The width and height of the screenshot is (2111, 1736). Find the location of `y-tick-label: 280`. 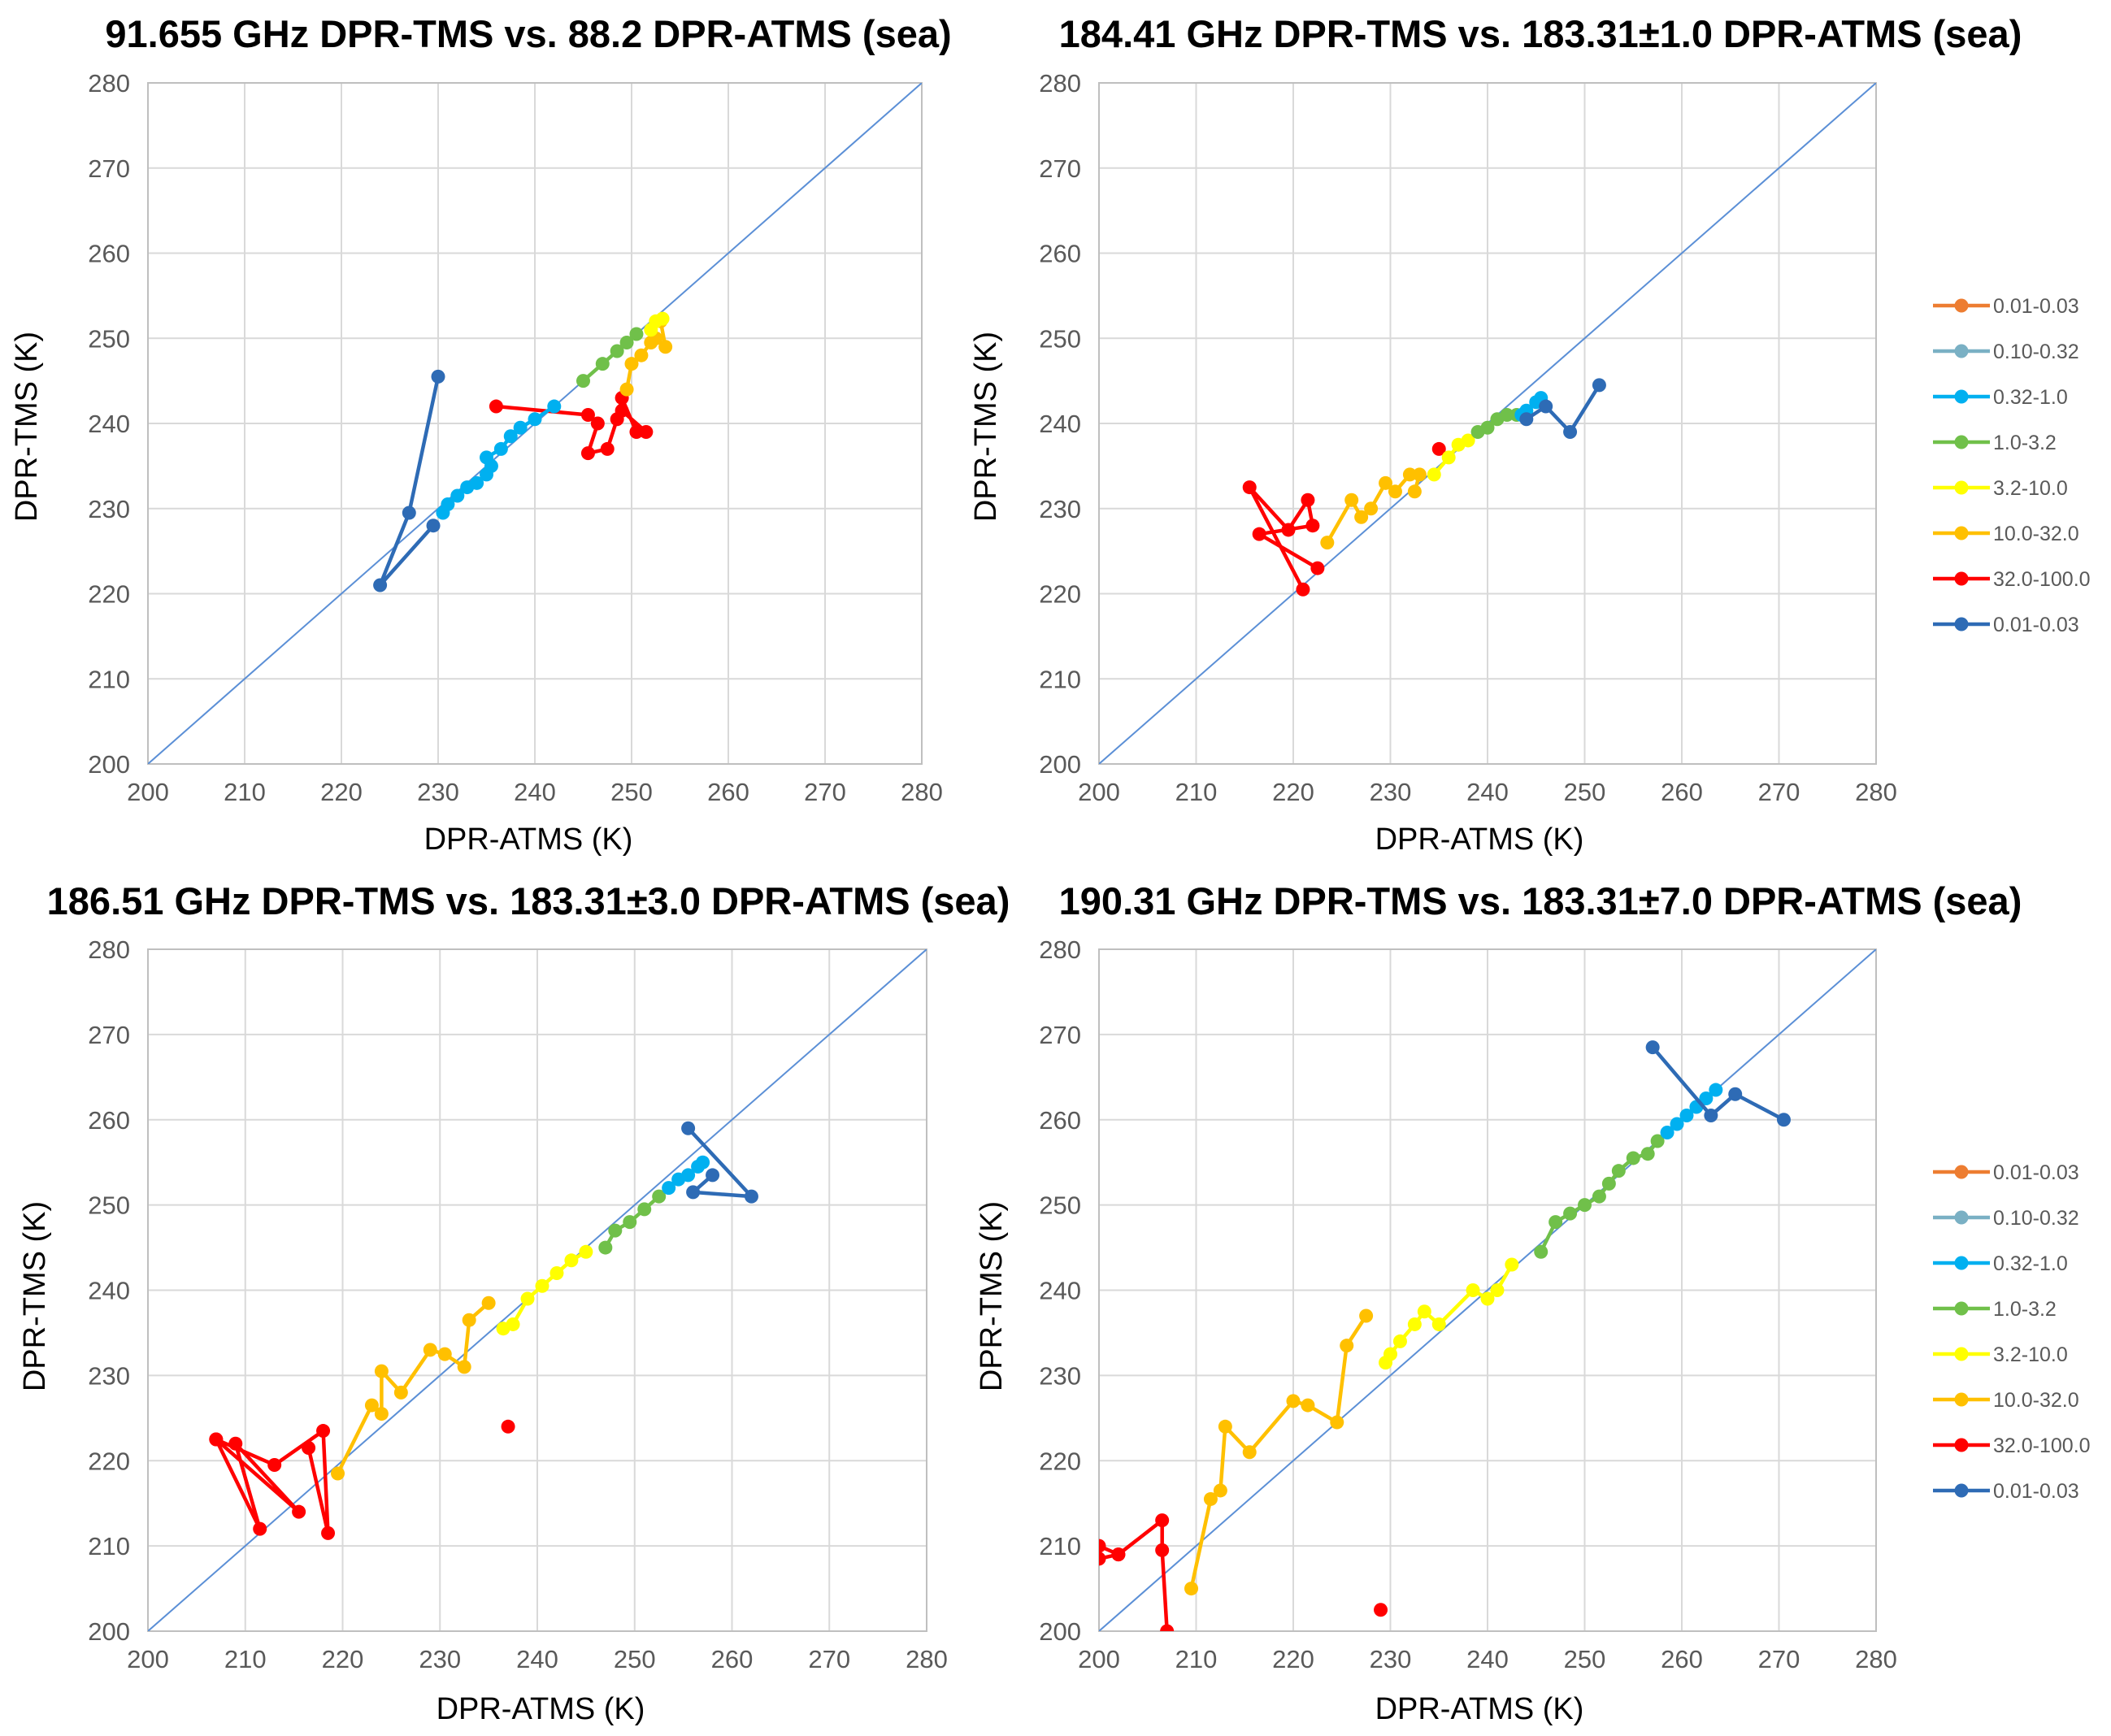

y-tick-label: 280 is located at coordinates (109, 949).